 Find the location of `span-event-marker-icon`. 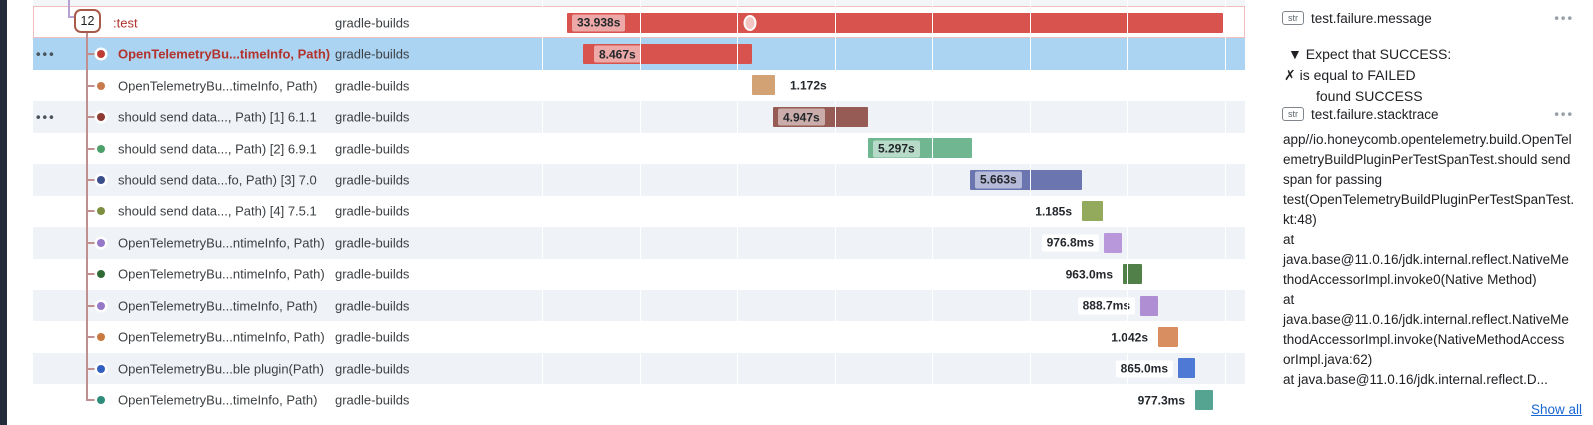

span-event-marker-icon is located at coordinates (750, 22).